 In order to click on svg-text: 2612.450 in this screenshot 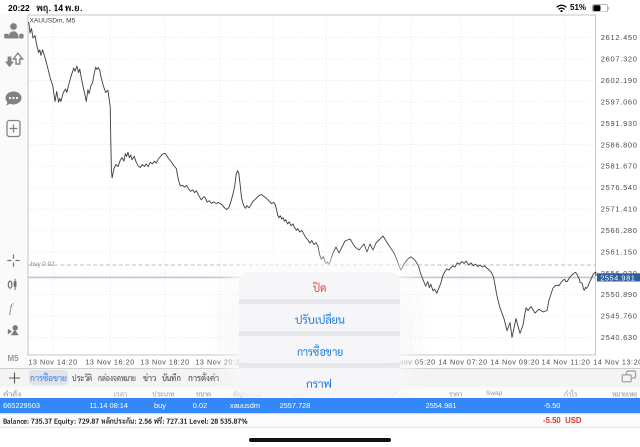, I will do `click(619, 37)`.